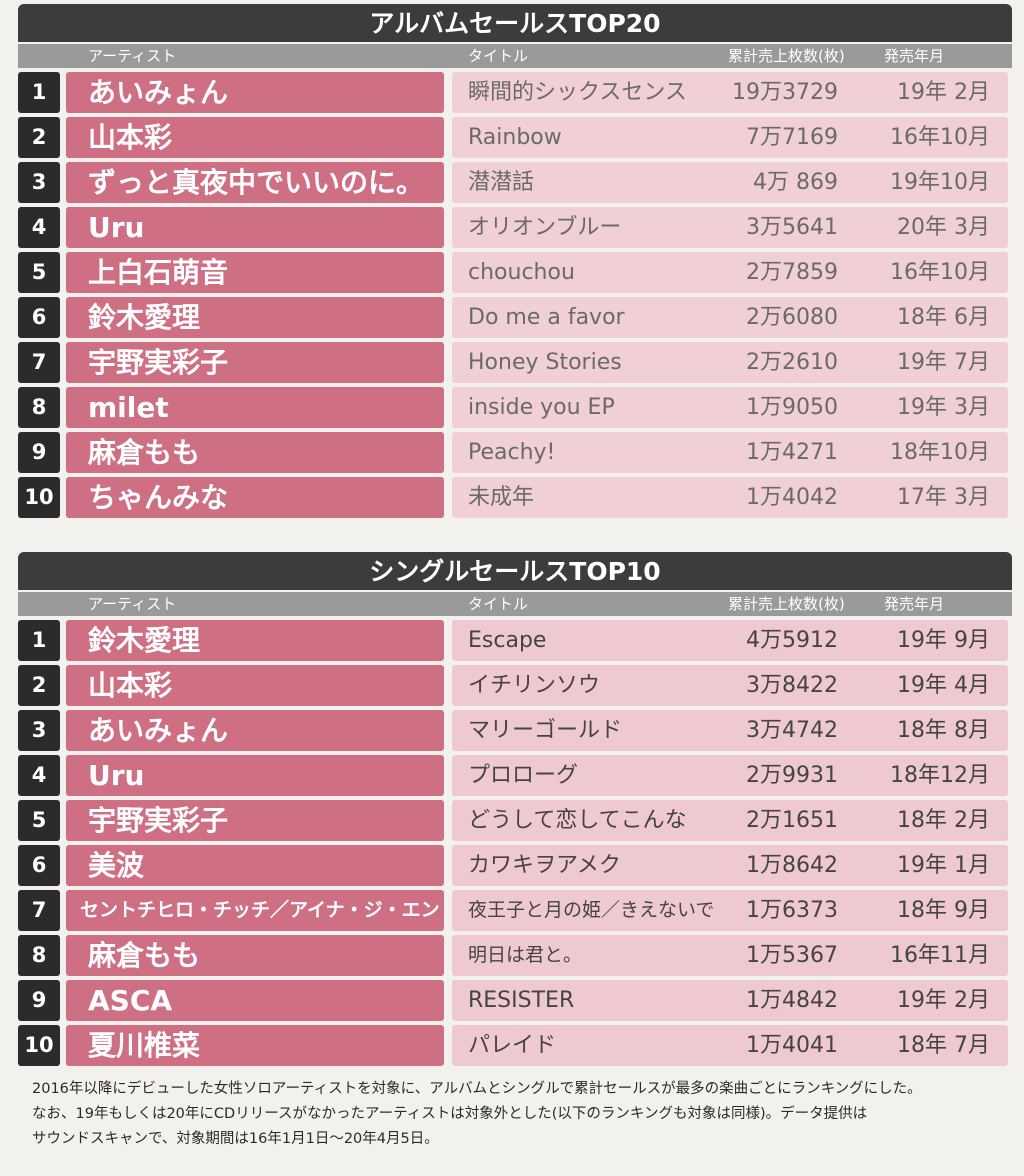  I want to click on table-row: 5 上白石萌音 chouchou 2万7859 16年10月, so click(515, 272).